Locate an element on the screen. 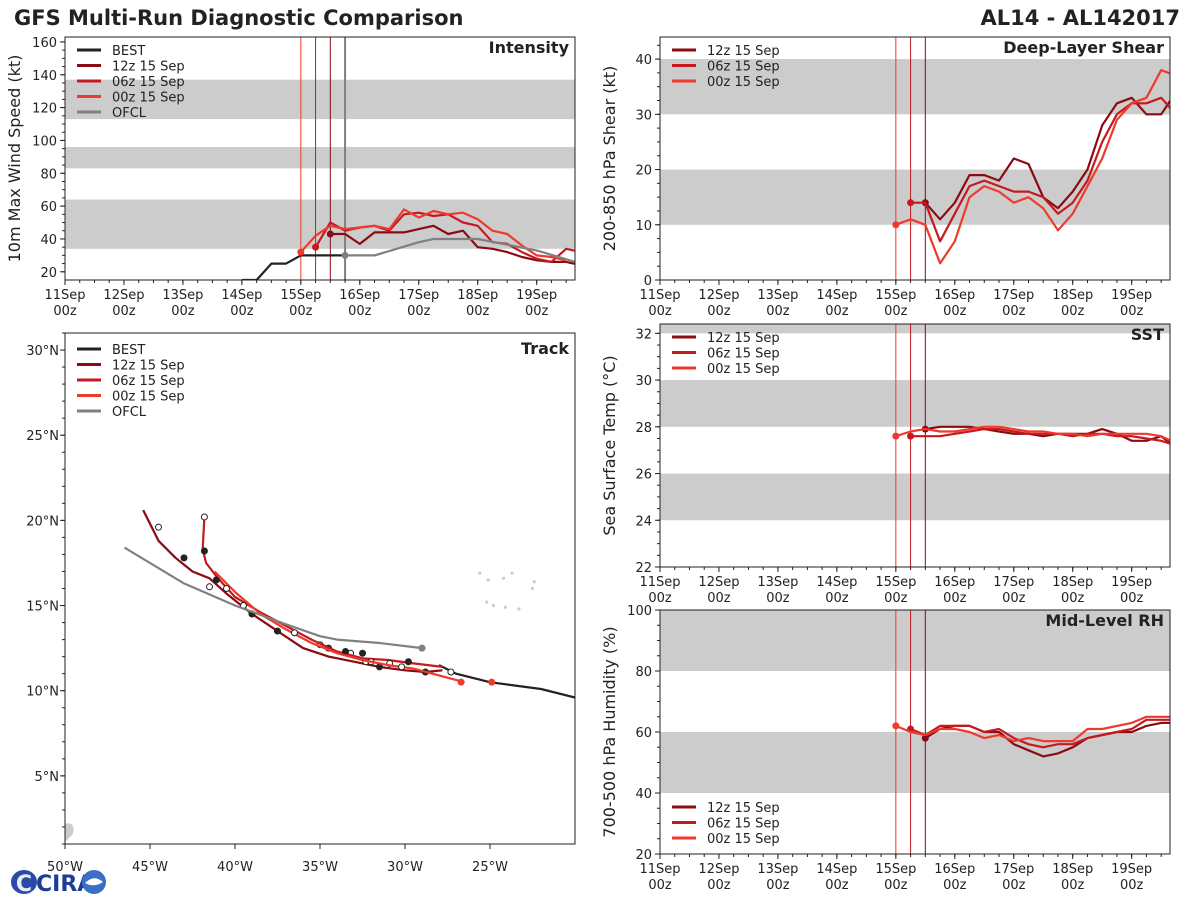 Image resolution: width=1200 pixels, height=900 pixels. rh-xtick-label: 16Sep is located at coordinates (954, 869).